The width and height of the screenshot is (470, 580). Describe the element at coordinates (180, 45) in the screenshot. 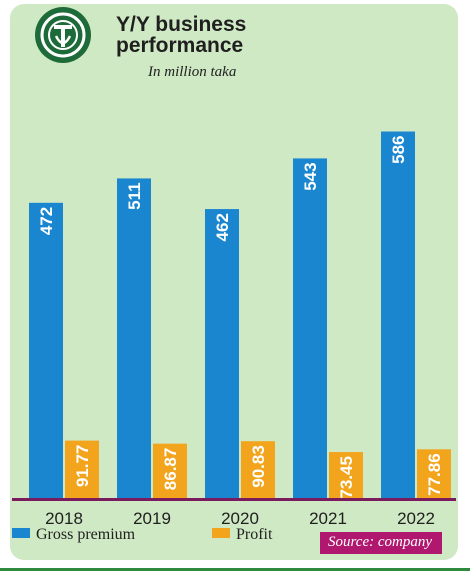

I see `chart-title-line2: performance` at that location.